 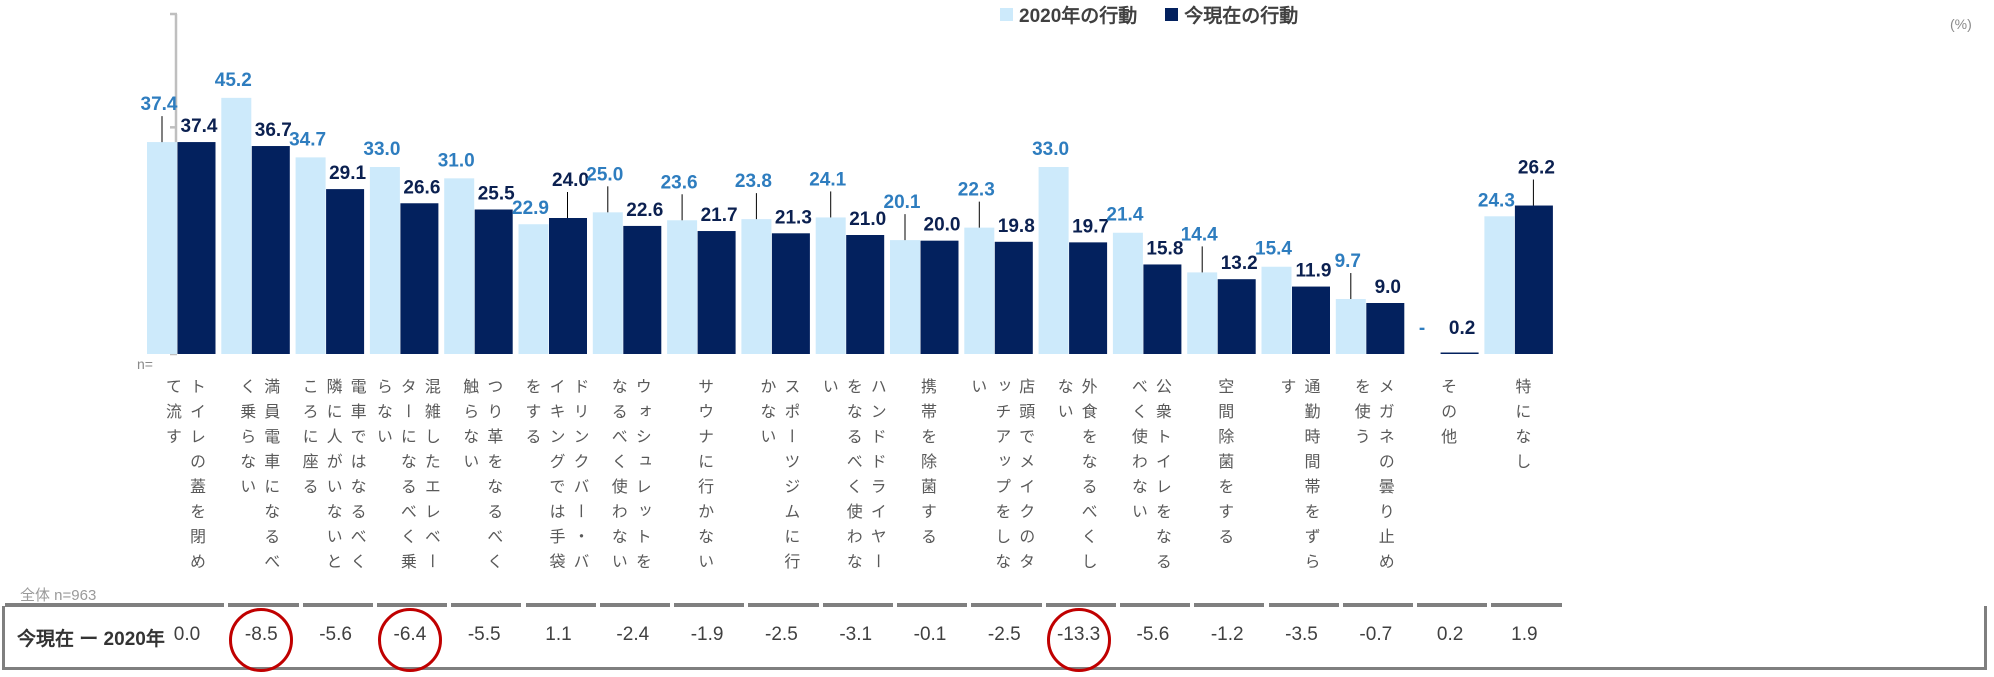 I want to click on category-label: 携帯を除菌する, so click(x=927, y=488).